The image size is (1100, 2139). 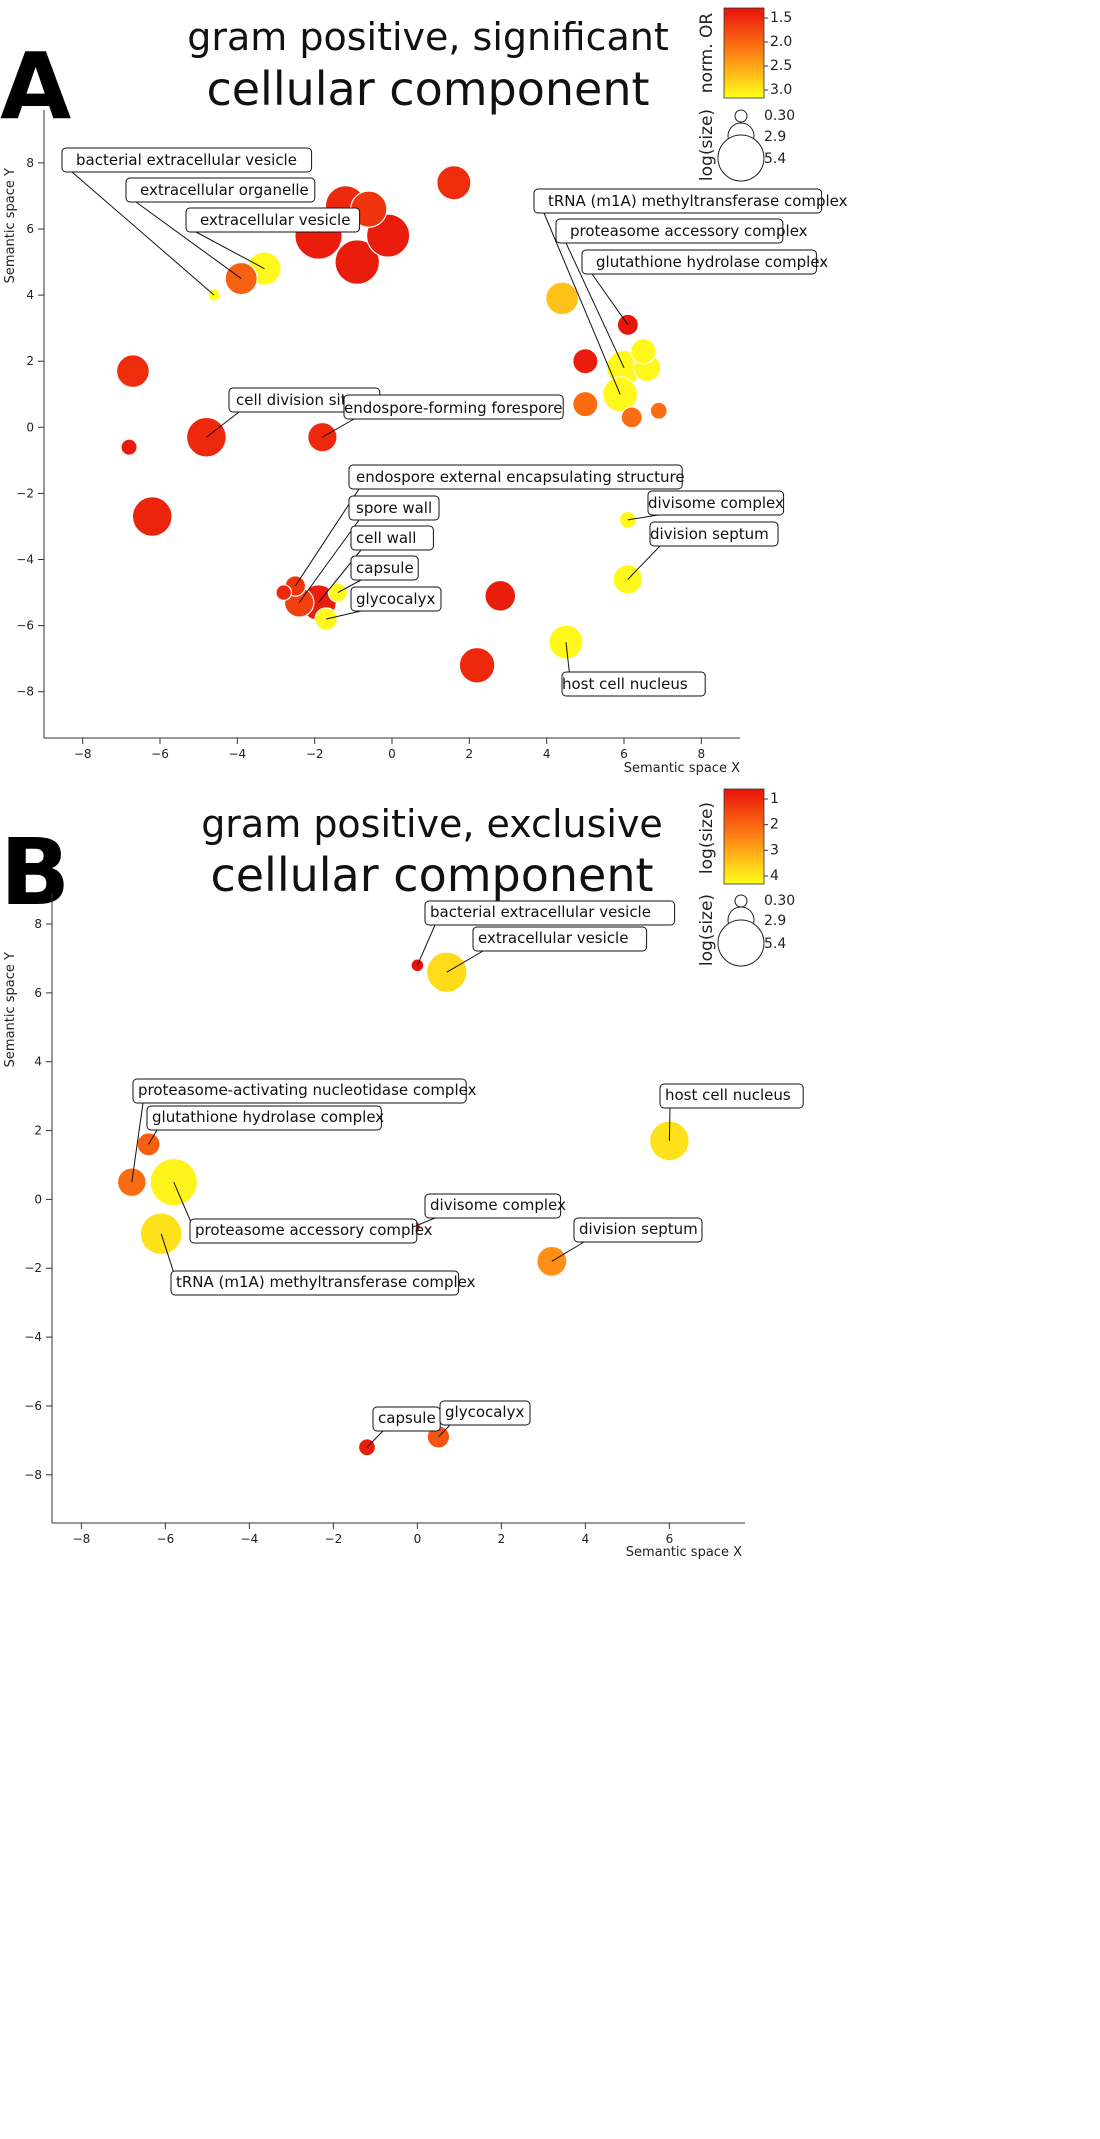 What do you see at coordinates (33, 1268) in the screenshot?
I see `y-tick-label: −2` at bounding box center [33, 1268].